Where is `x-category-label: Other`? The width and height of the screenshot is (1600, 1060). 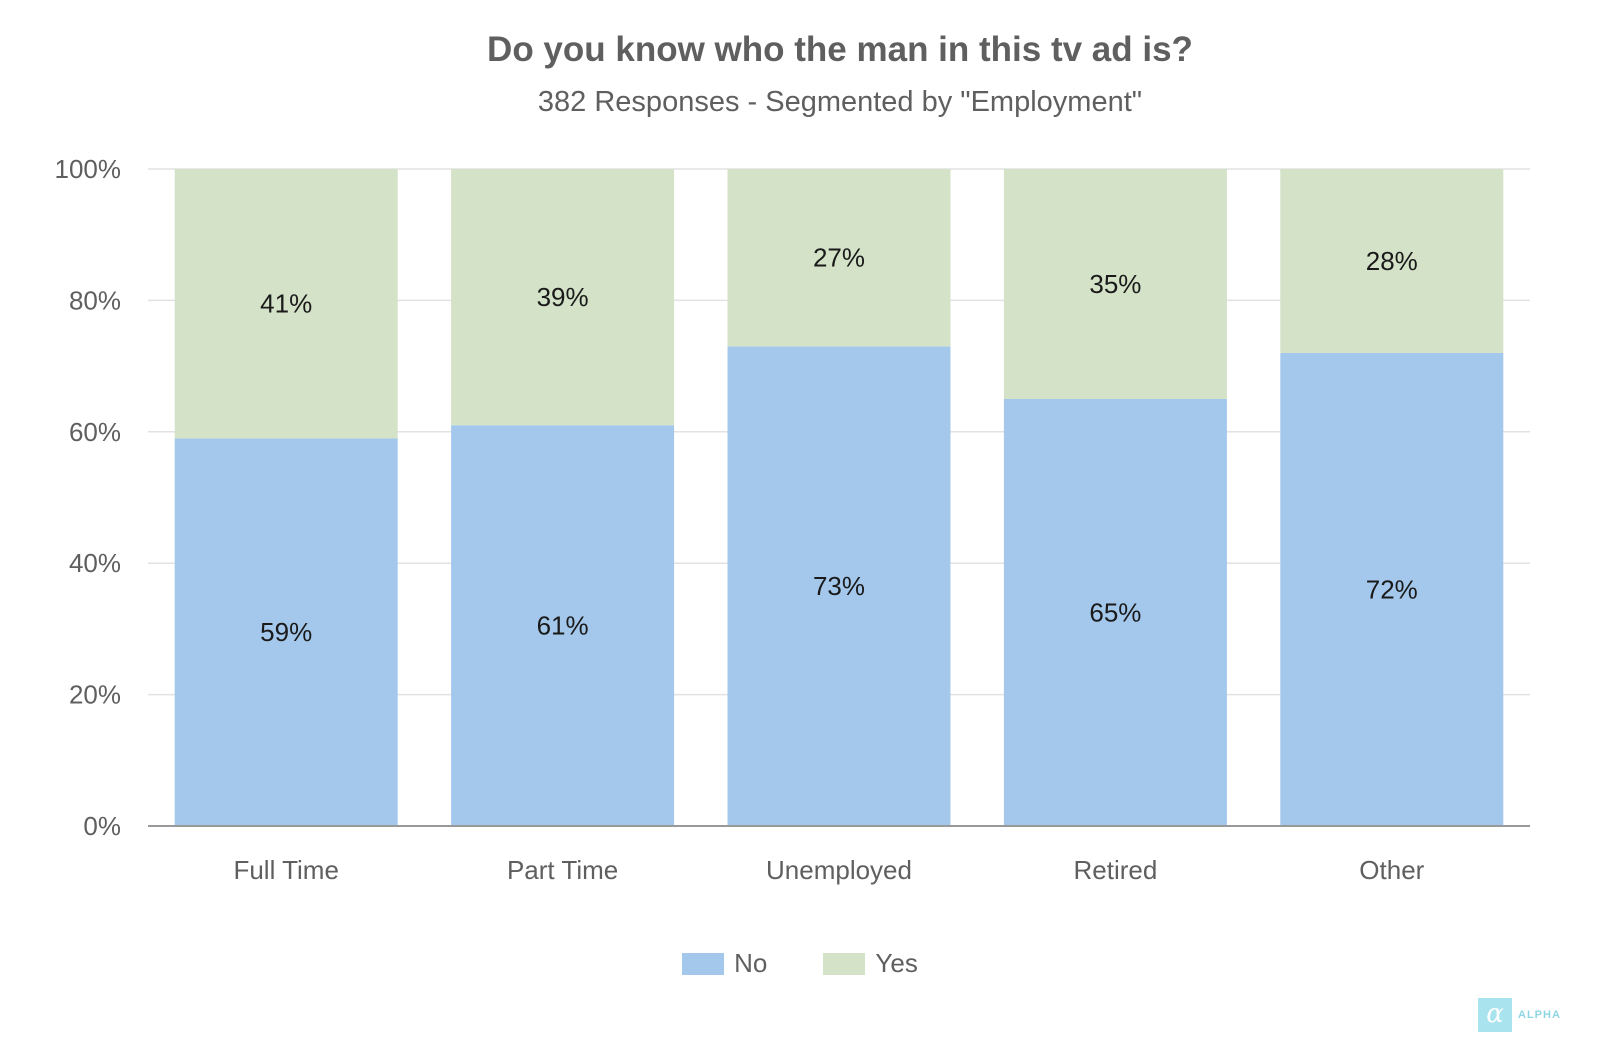 x-category-label: Other is located at coordinates (1391, 870).